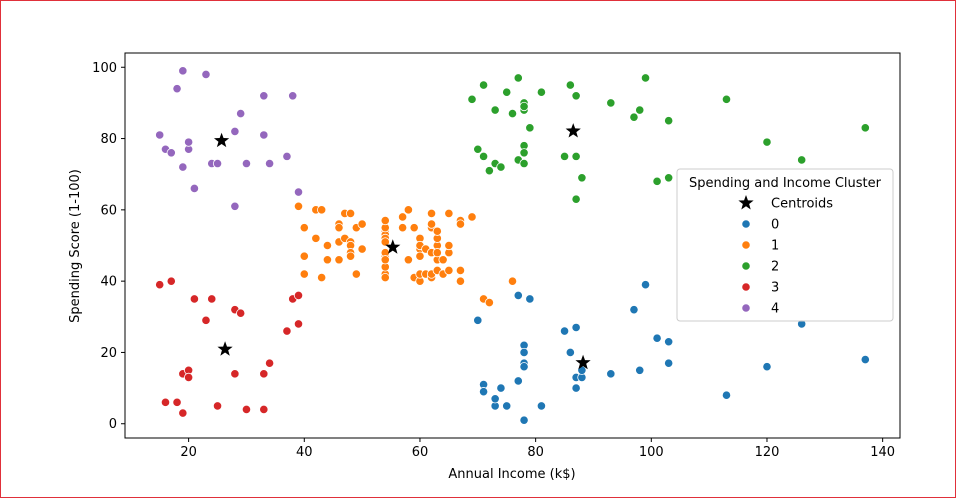  I want to click on legend-label-2: 2, so click(775, 267).